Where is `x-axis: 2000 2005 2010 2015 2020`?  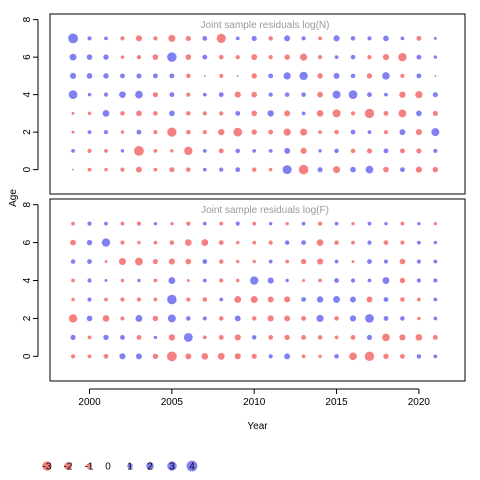 x-axis: 2000 2005 2010 2015 2020 is located at coordinates (254, 398).